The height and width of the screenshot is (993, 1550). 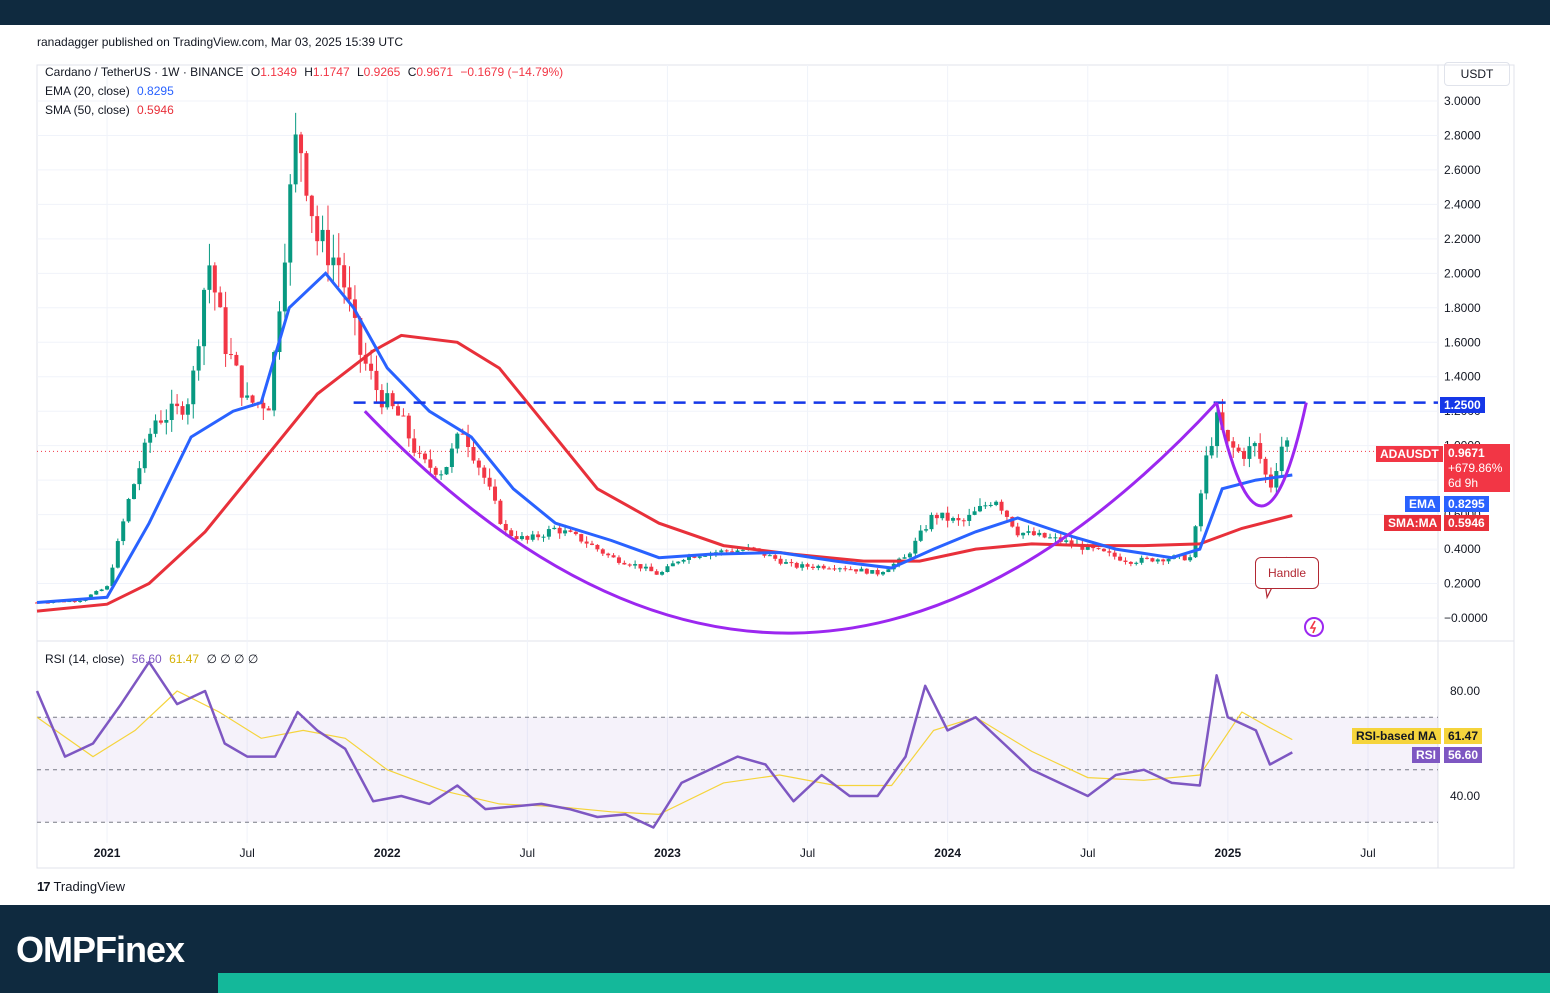 I want to click on symbol-name: Cardano / TetherUS · 1W · BINANCE, so click(x=144, y=72).